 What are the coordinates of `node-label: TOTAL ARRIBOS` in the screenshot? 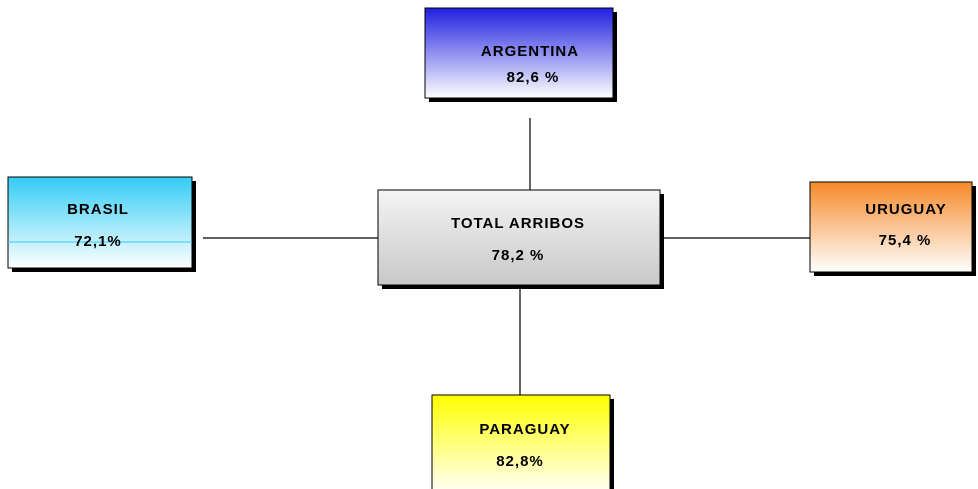 It's located at (518, 223).